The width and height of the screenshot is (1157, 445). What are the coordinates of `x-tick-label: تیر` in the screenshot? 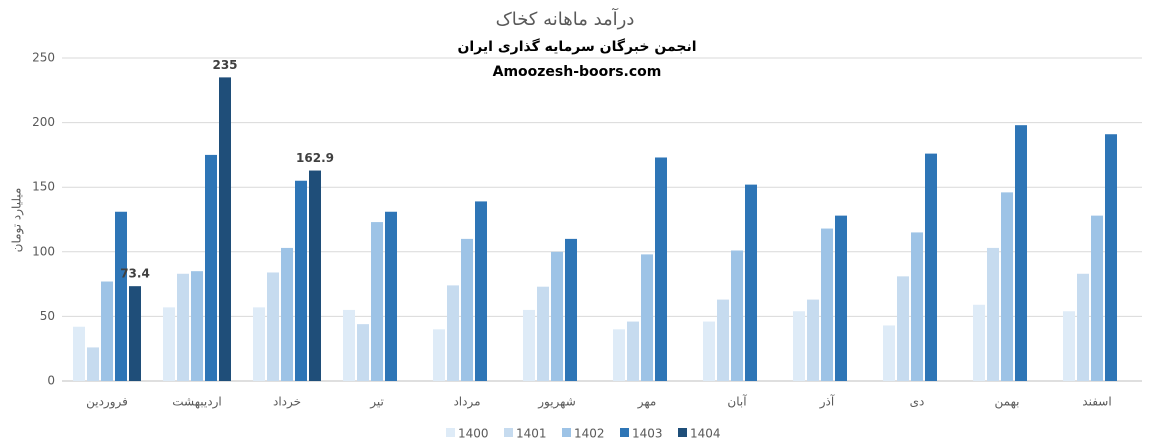 It's located at (376, 402).